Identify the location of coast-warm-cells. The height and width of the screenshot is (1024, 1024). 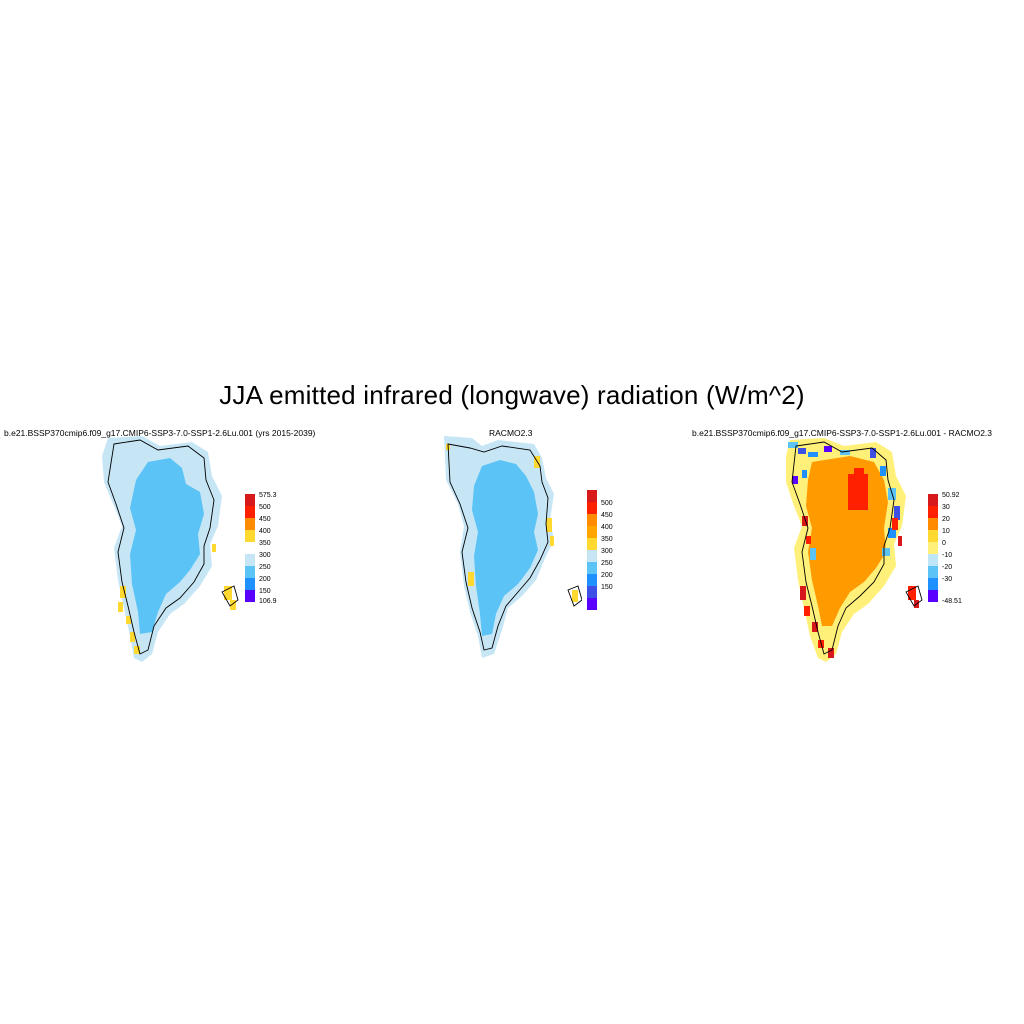
(177, 599).